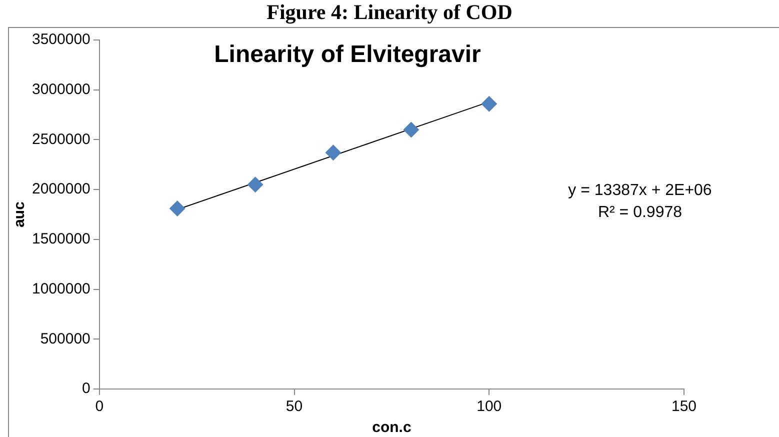 Image resolution: width=779 pixels, height=437 pixels. Describe the element at coordinates (640, 191) in the screenshot. I see `annotation: y = 13387x + 2E+06` at that location.